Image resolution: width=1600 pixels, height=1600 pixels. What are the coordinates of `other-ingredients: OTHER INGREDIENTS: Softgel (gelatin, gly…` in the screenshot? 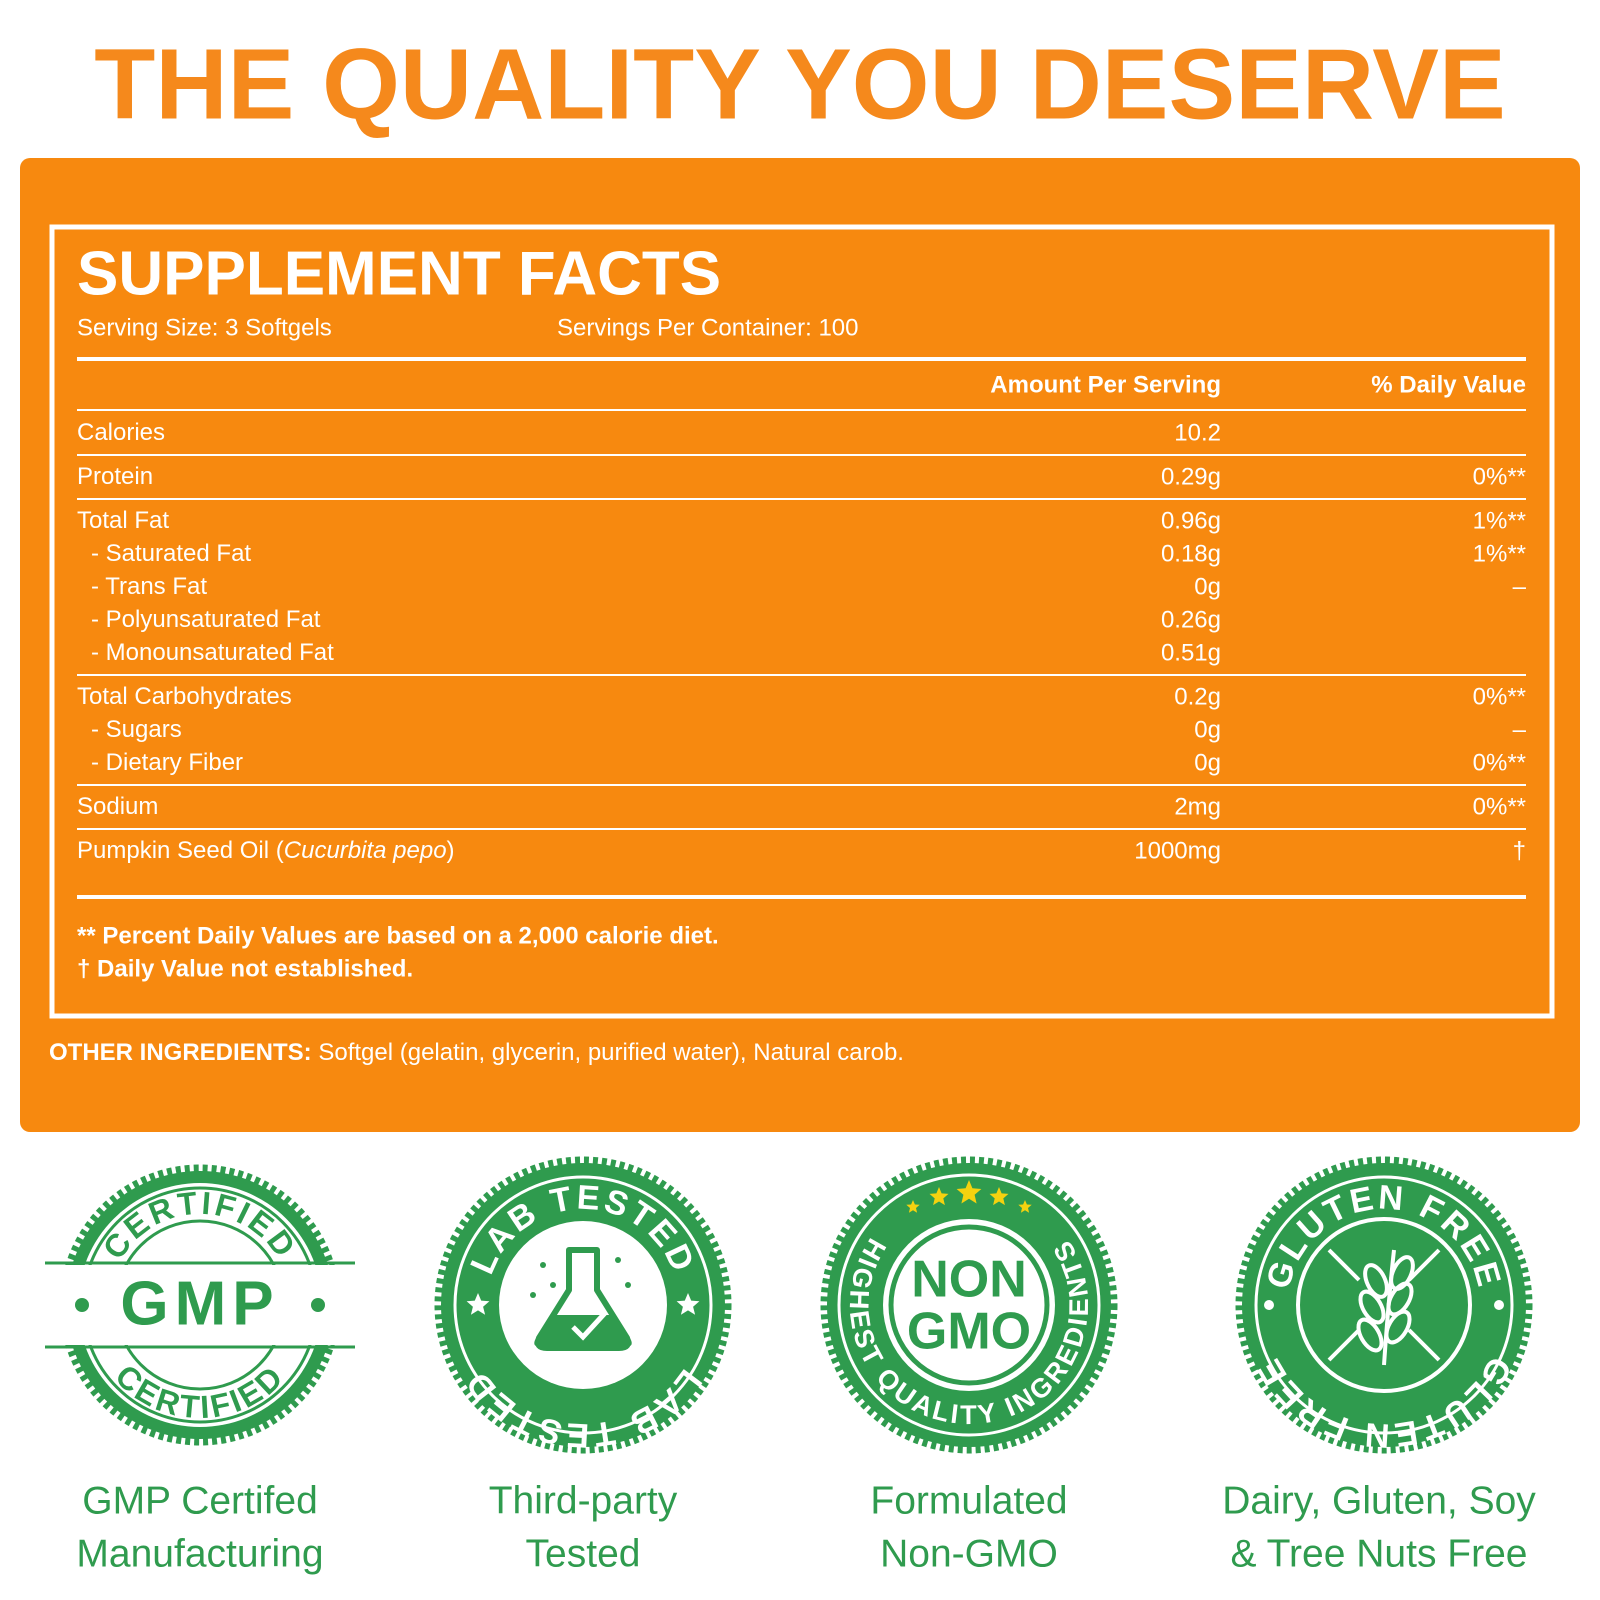 It's located at (476, 1052).